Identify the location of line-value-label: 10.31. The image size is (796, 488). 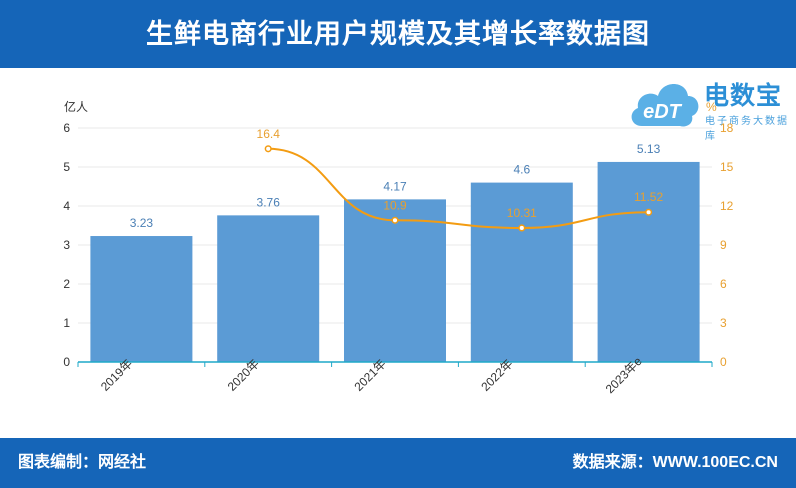
(522, 213).